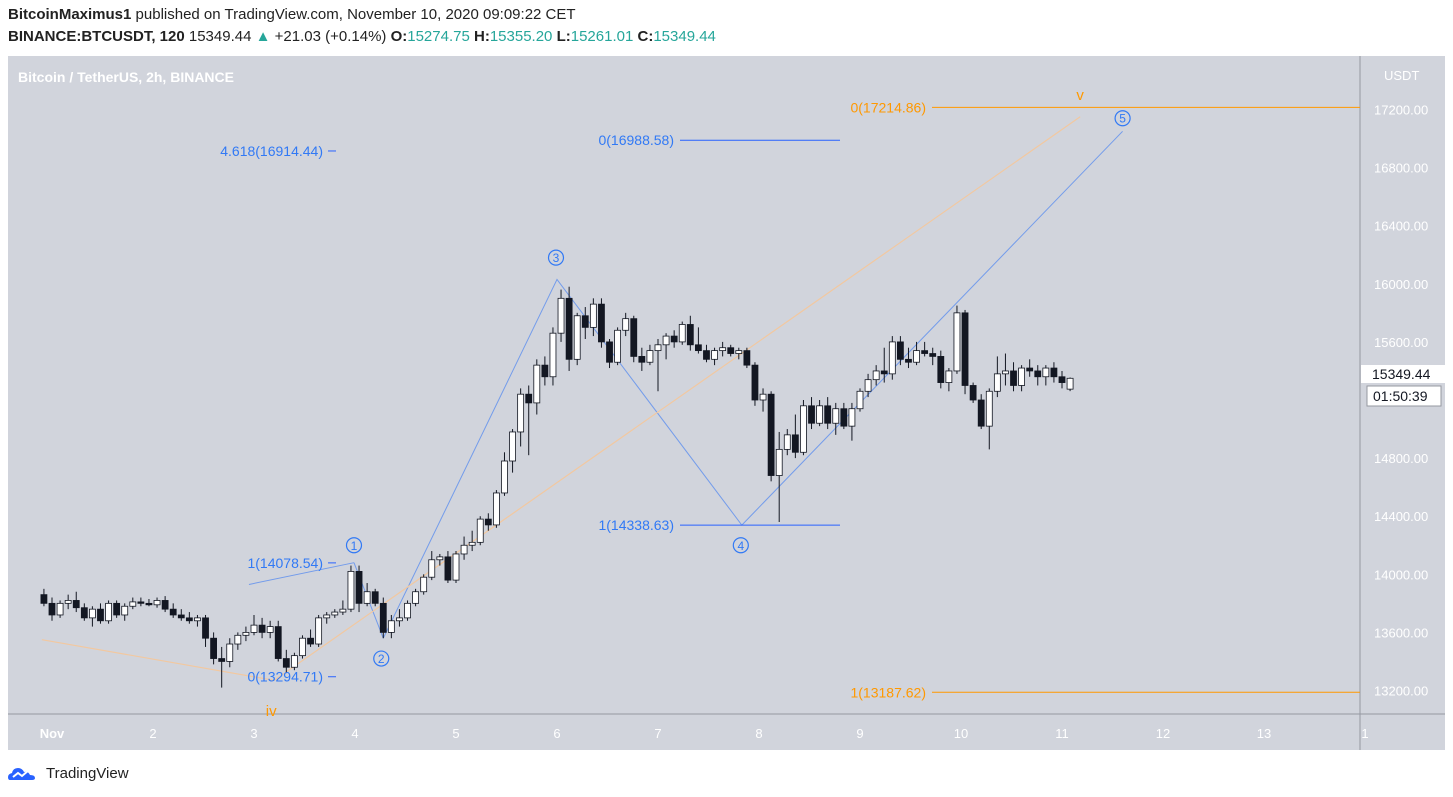 The image size is (1453, 797). What do you see at coordinates (438, 36) in the screenshot?
I see `open-value: 15274.75` at bounding box center [438, 36].